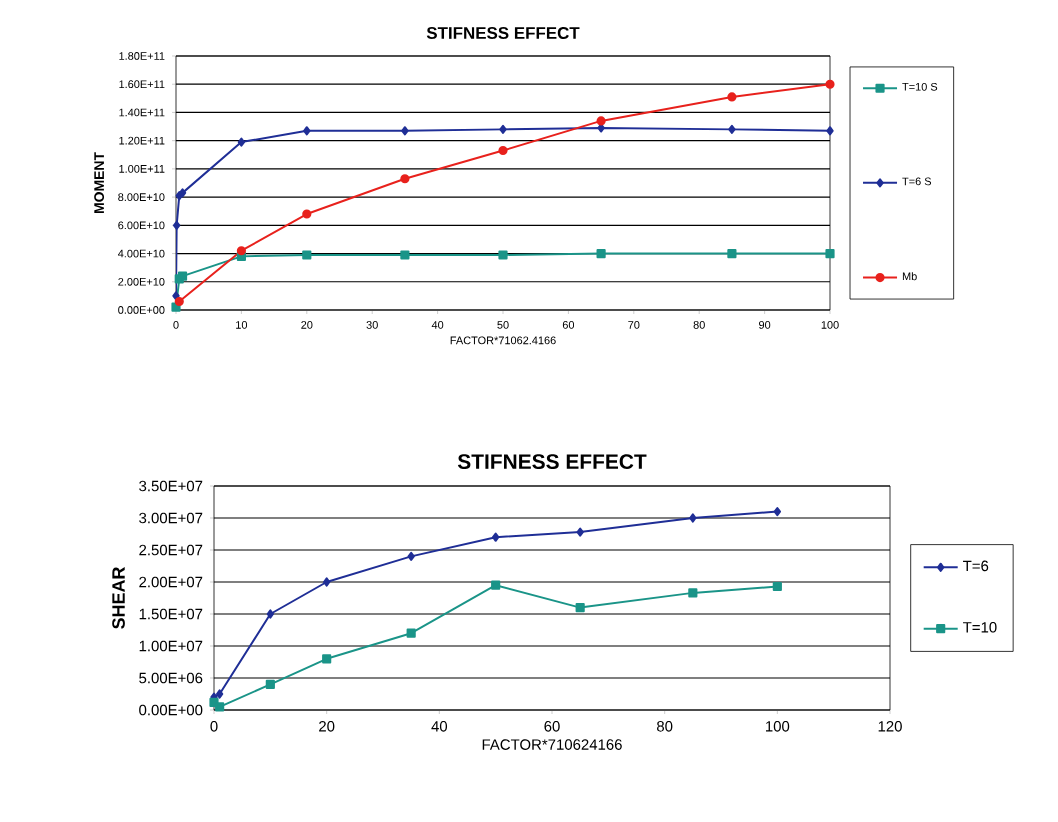 The width and height of the screenshot is (1058, 822). Describe the element at coordinates (118, 597) in the screenshot. I see `y-axis-title: SHEAR` at that location.